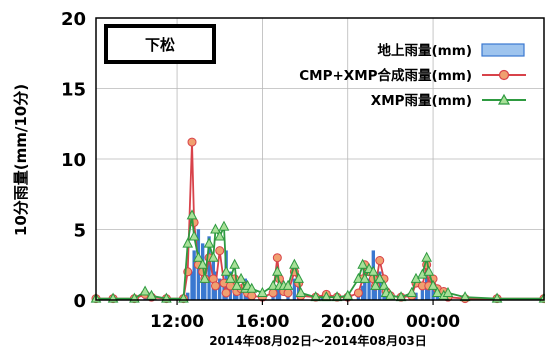 This screenshot has height=356, width=545. I want to click on legend-label-xmp: XMP雨量(mm), so click(421, 101).